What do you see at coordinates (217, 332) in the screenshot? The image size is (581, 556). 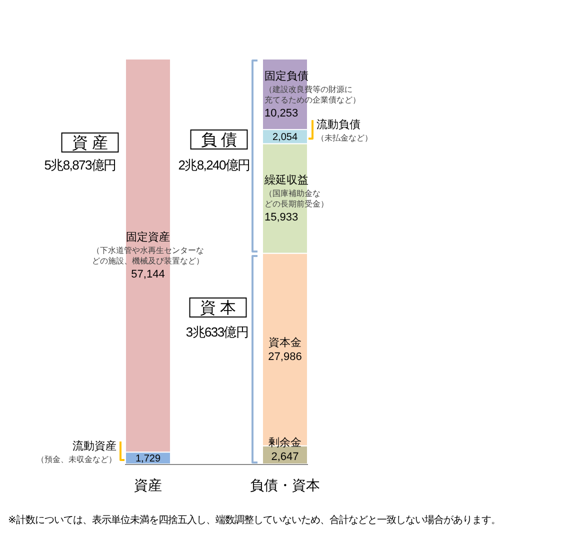 I see `annotation: 3兆633億円` at bounding box center [217, 332].